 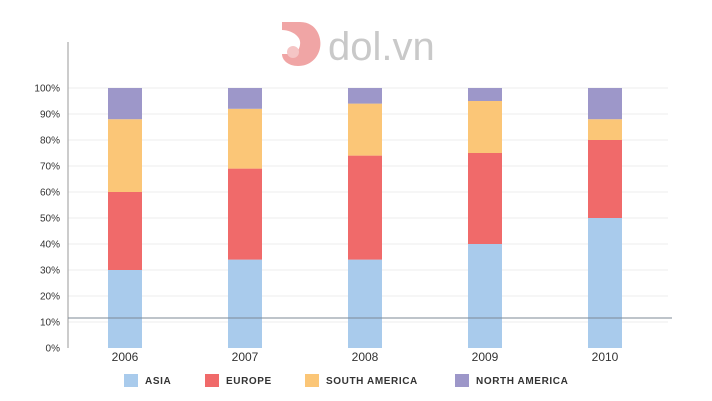 I want to click on logo-text: dol.vn, so click(x=381, y=47).